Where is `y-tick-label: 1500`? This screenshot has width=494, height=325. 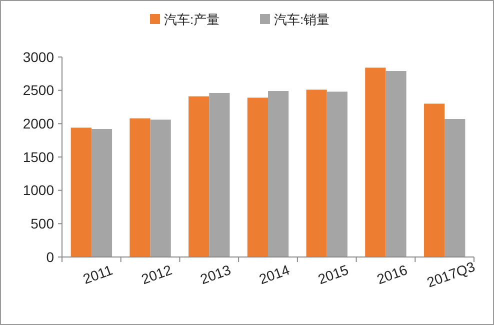 y-tick-label: 1500 is located at coordinates (38, 156).